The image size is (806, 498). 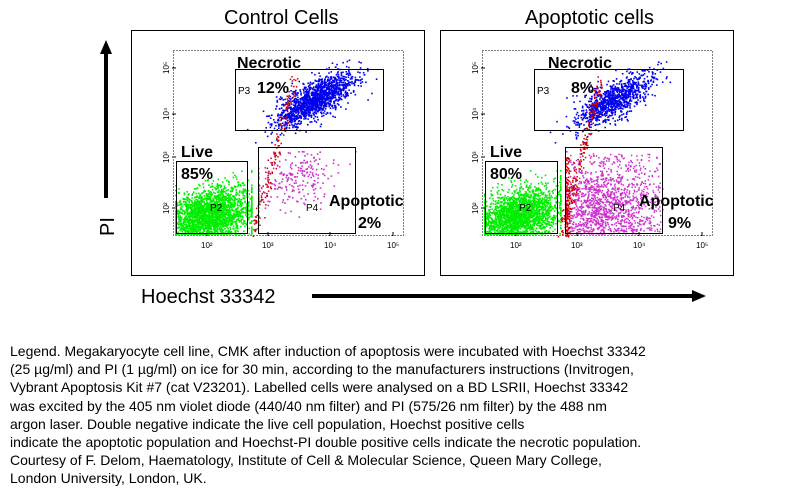 What do you see at coordinates (639, 245) in the screenshot?
I see `x-tick-label: 10⁴` at bounding box center [639, 245].